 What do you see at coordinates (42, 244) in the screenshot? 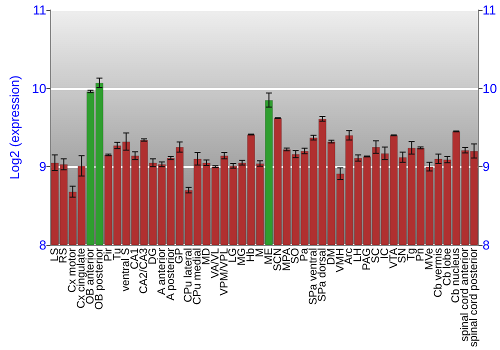
I see `y-tick-label: 8` at bounding box center [42, 244].